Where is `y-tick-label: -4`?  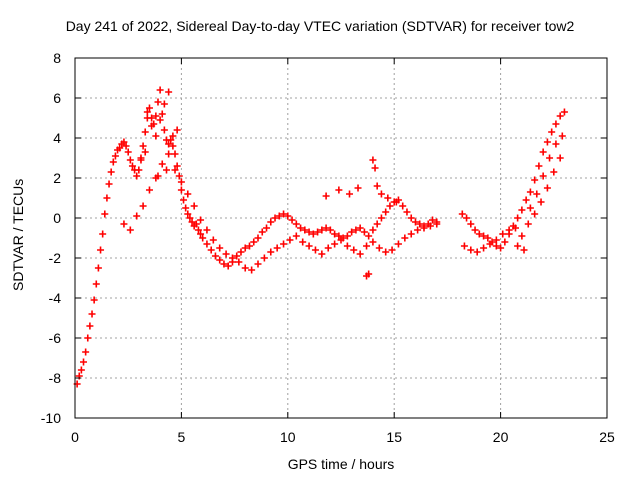 y-tick-label: -4 is located at coordinates (55, 298).